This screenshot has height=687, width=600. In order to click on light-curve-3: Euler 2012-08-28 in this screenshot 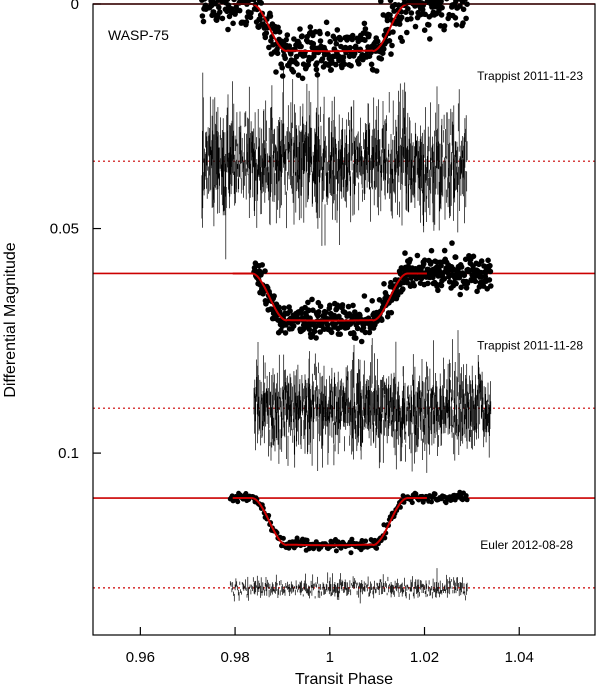, I will do `click(344, 546)`.